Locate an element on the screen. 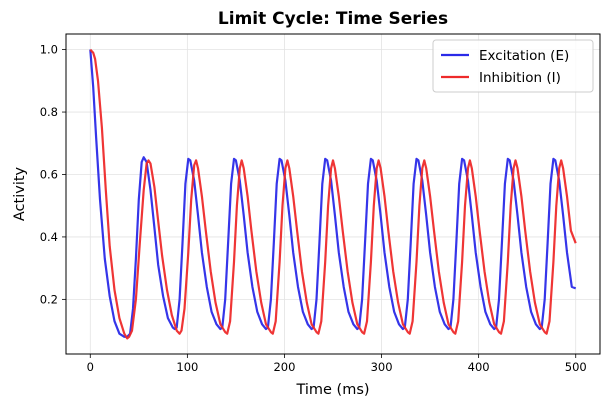 Image resolution: width=611 pixels, height=411 pixels. legend-label: Excitation (E) is located at coordinates (524, 56).